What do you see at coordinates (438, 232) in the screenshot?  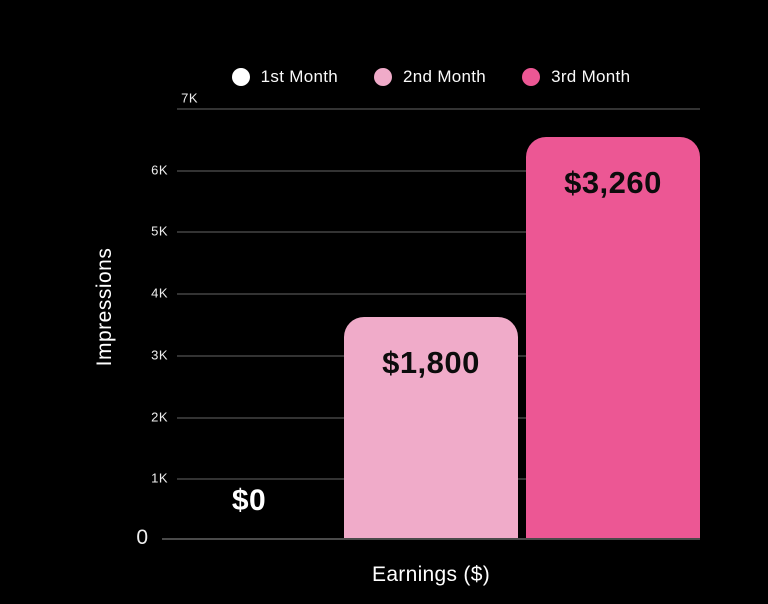 I see `gridline-5k` at bounding box center [438, 232].